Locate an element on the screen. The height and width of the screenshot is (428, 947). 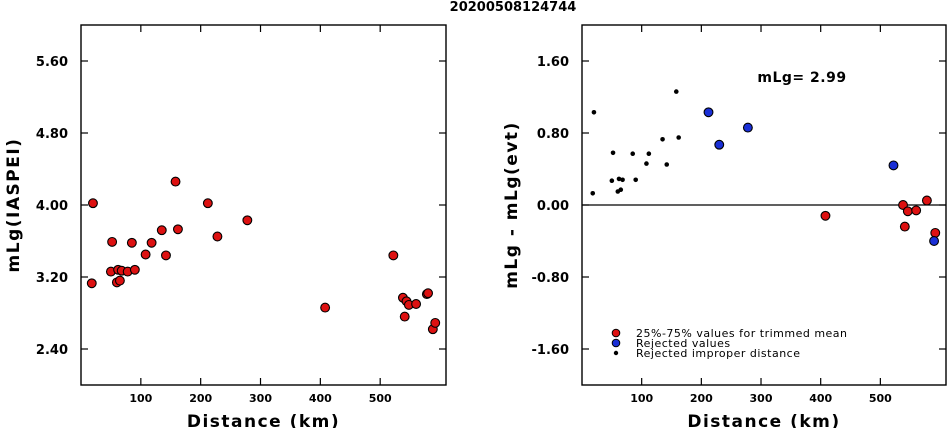
y-axis-label: mLg - mLg(evt) is located at coordinates (512, 205).